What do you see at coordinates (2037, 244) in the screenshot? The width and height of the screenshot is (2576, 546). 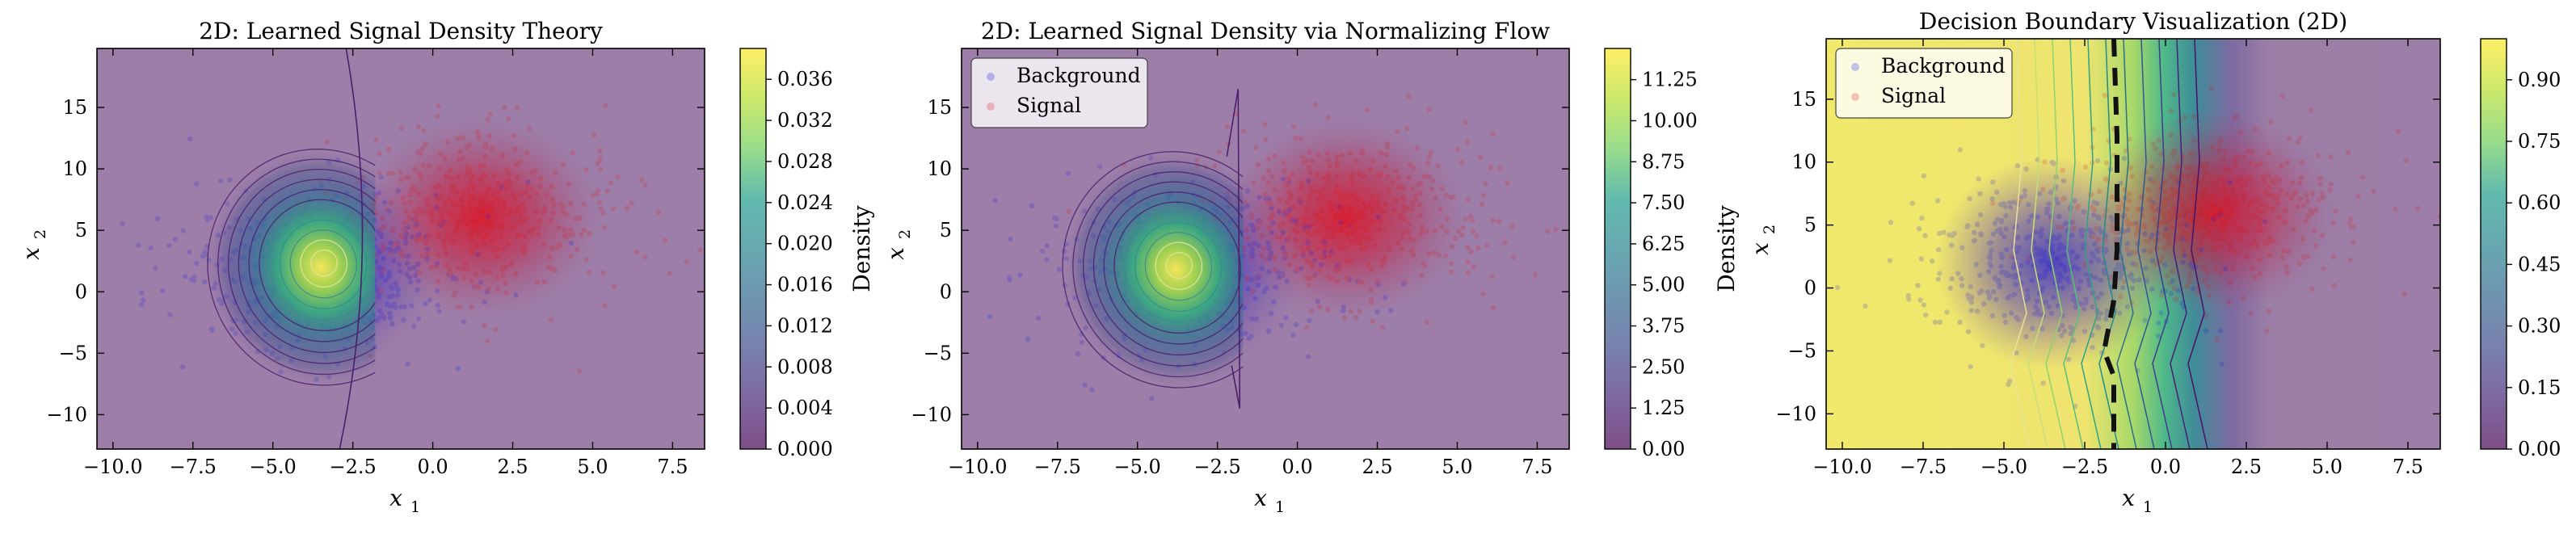 I see `decision-contour` at bounding box center [2037, 244].